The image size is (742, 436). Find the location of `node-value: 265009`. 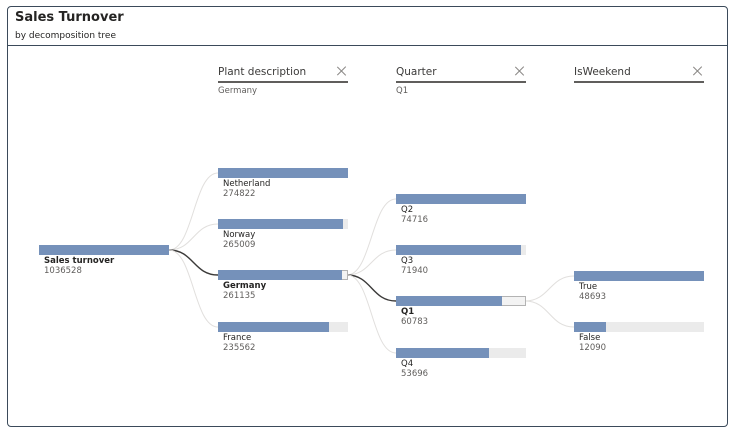

node-value: 265009 is located at coordinates (239, 245).